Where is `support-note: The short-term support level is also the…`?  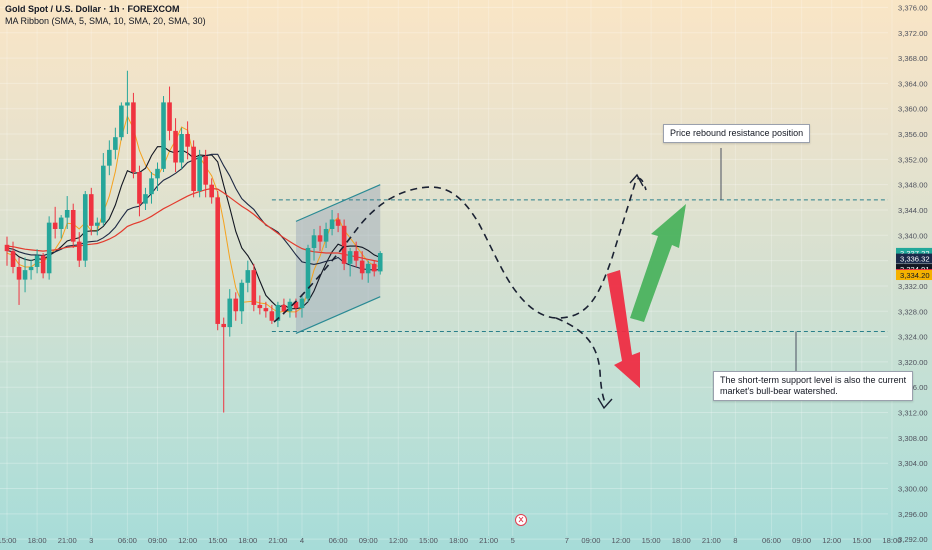 support-note: The short-term support level is also the… is located at coordinates (813, 386).